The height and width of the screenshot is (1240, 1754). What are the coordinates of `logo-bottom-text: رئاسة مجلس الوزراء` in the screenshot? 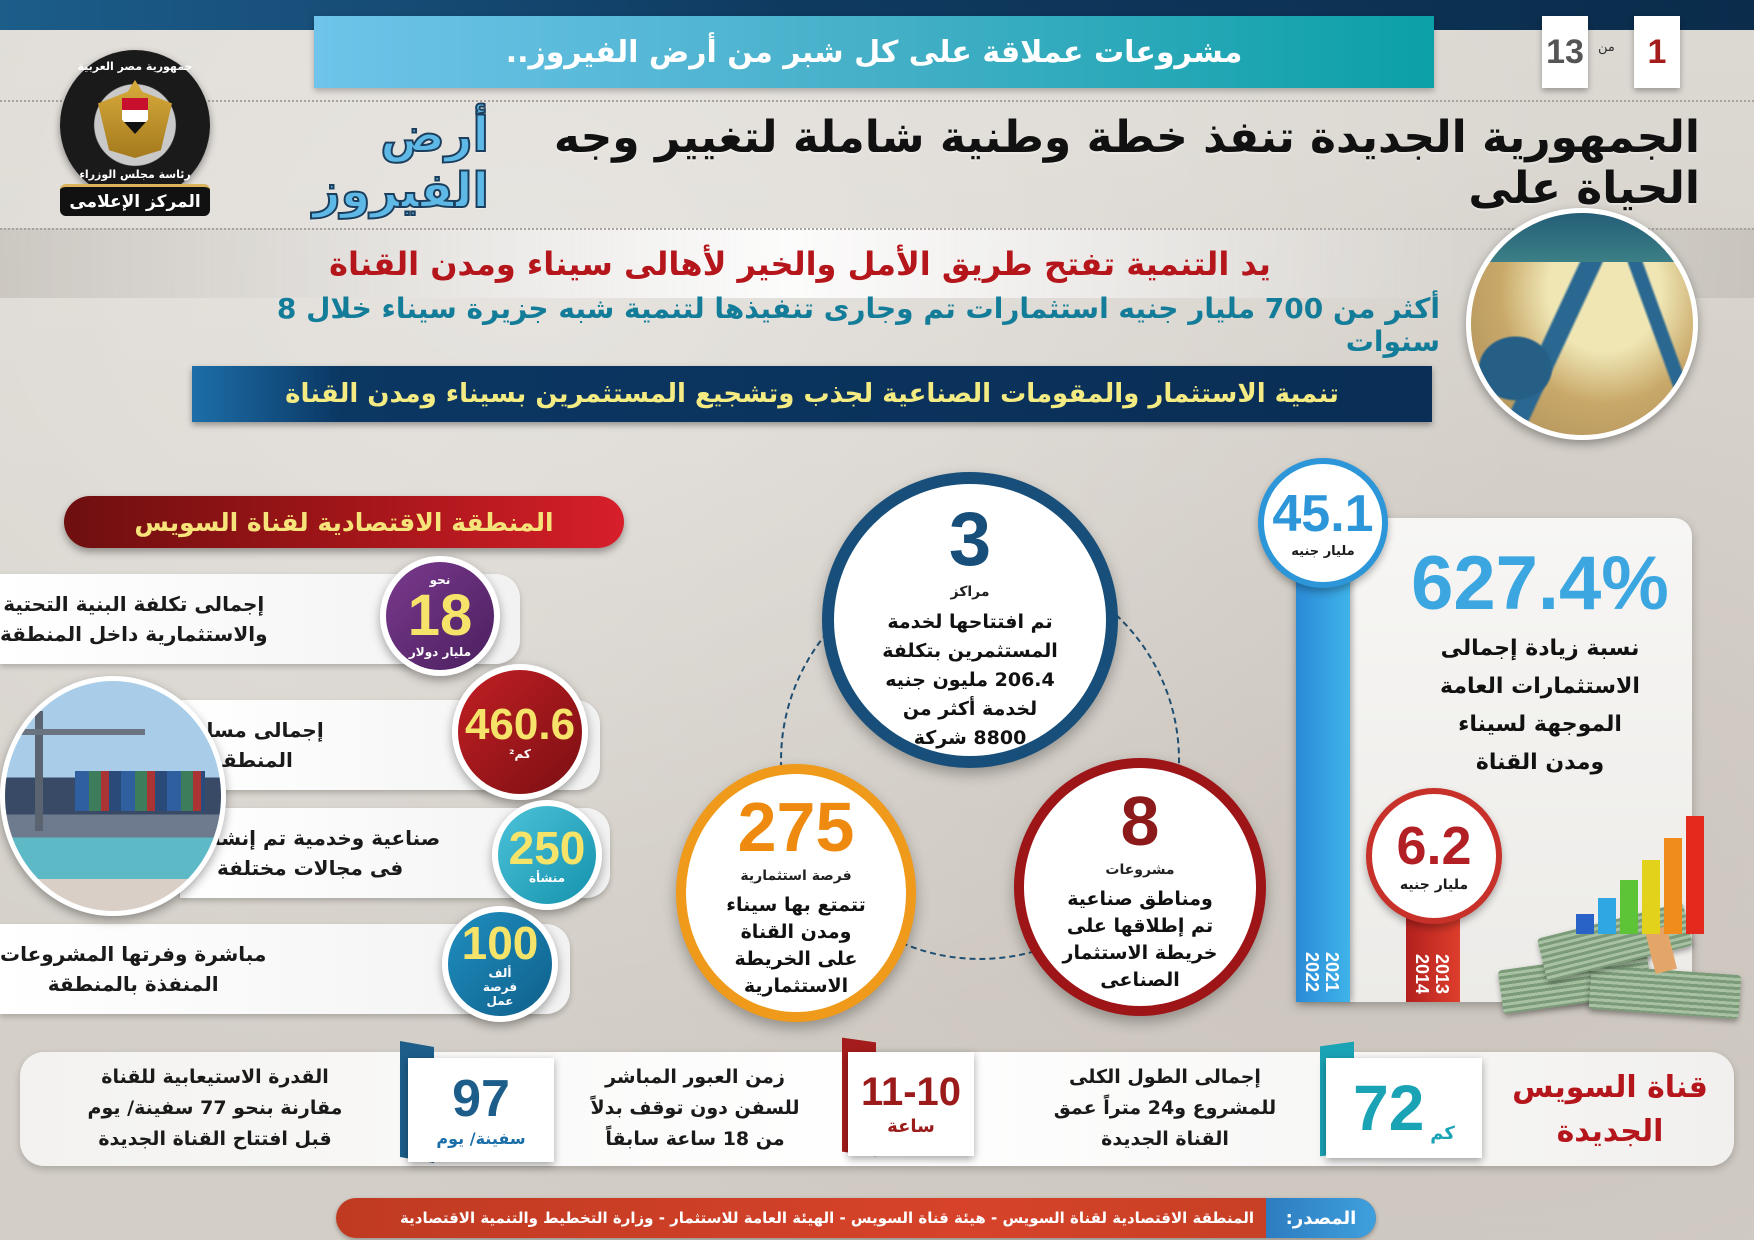 It's located at (135, 174).